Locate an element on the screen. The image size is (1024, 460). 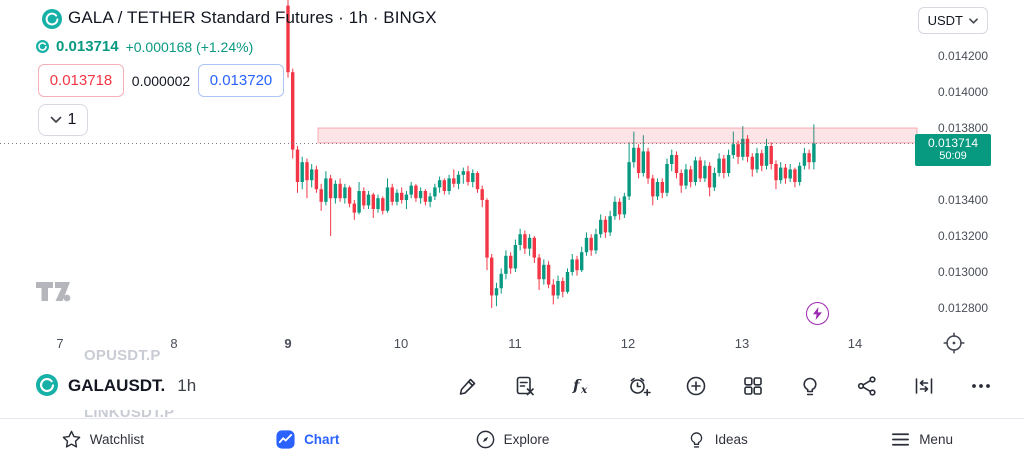
nav-label: Ideas is located at coordinates (731, 439).